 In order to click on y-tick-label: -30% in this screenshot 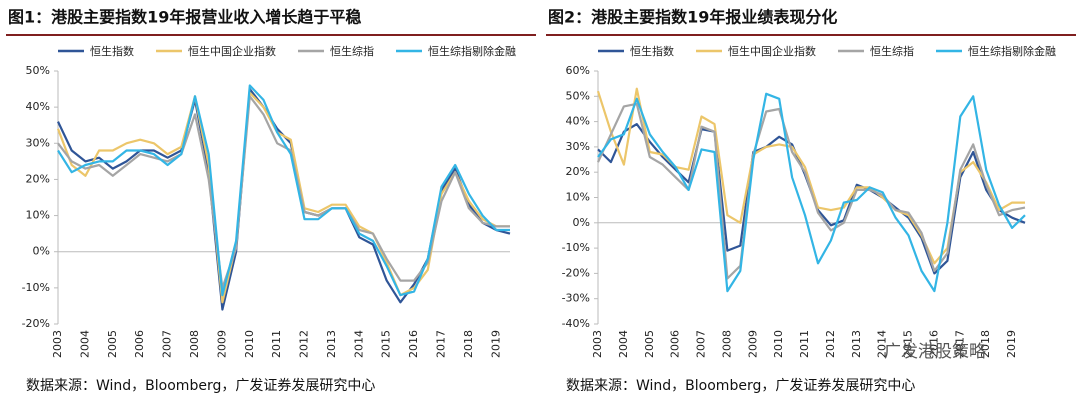, I will do `click(576, 298)`.